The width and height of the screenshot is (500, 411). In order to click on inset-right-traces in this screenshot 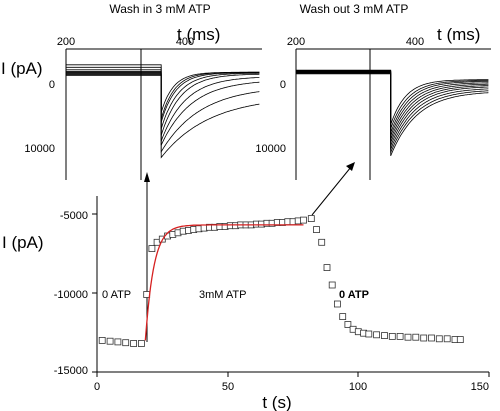, I will do `click(392, 113)`.